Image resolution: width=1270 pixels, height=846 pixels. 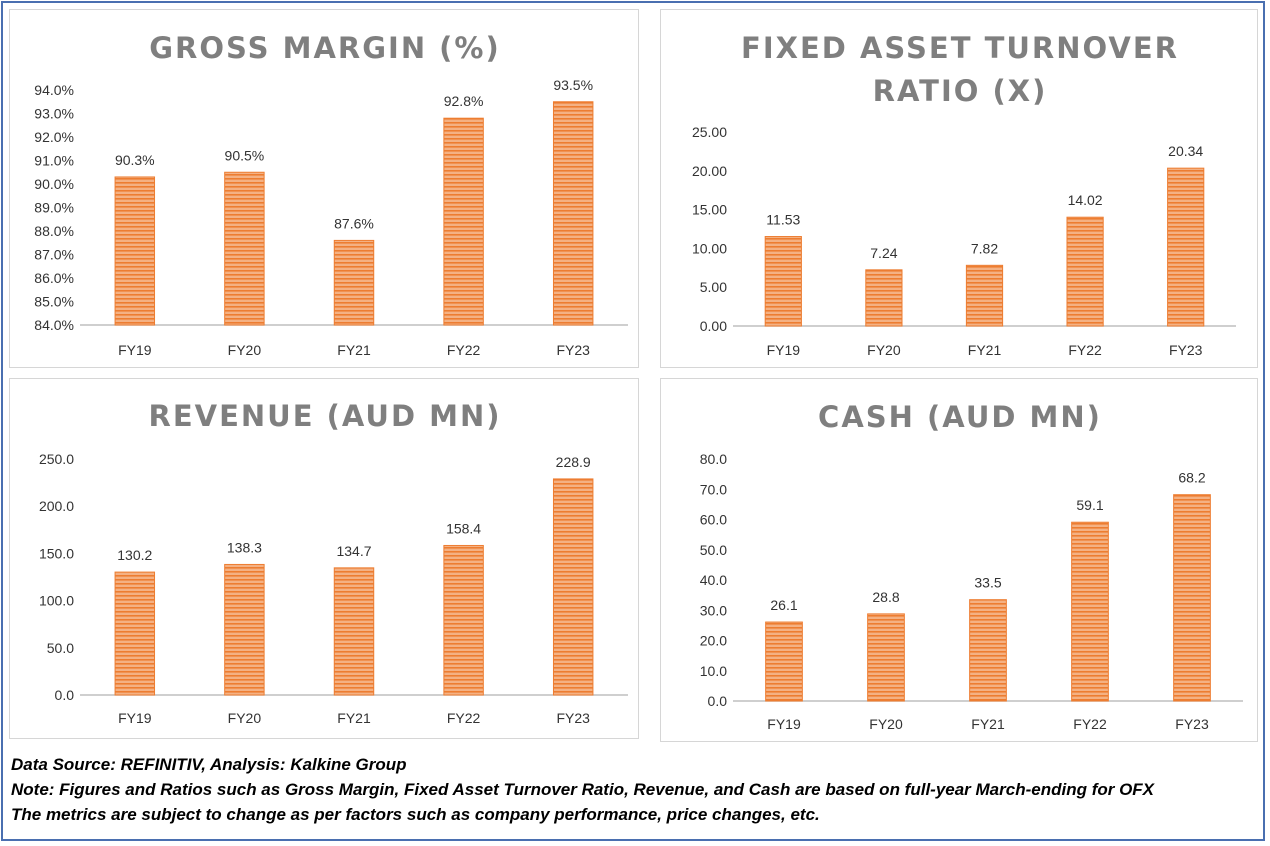 I want to click on fixed-asset-turnover-category-label: FY20, so click(x=884, y=350).